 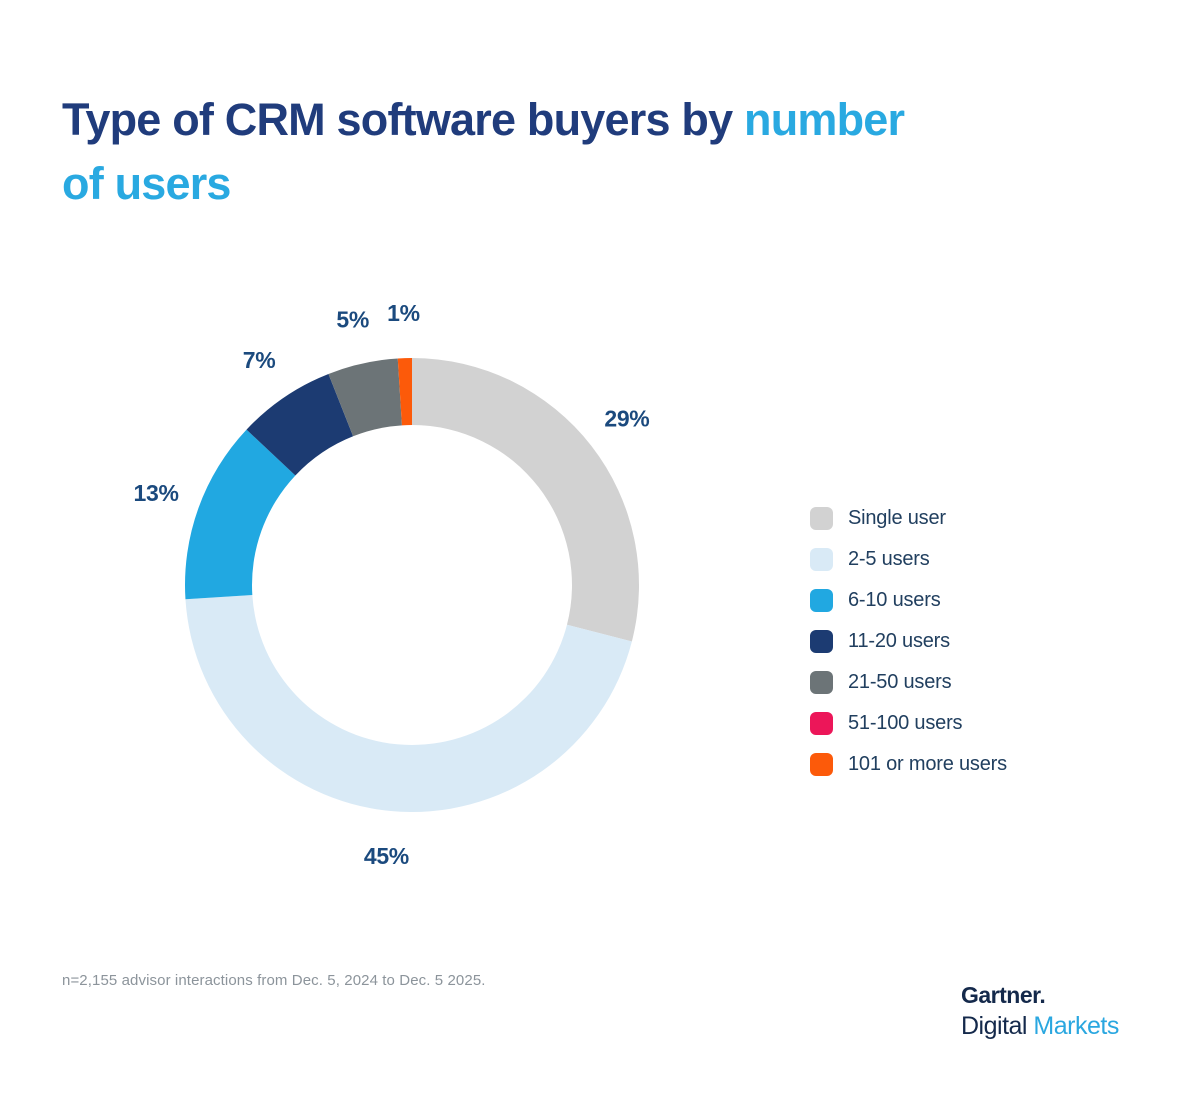 I want to click on legend-item-6: 51-100 users, so click(x=908, y=723).